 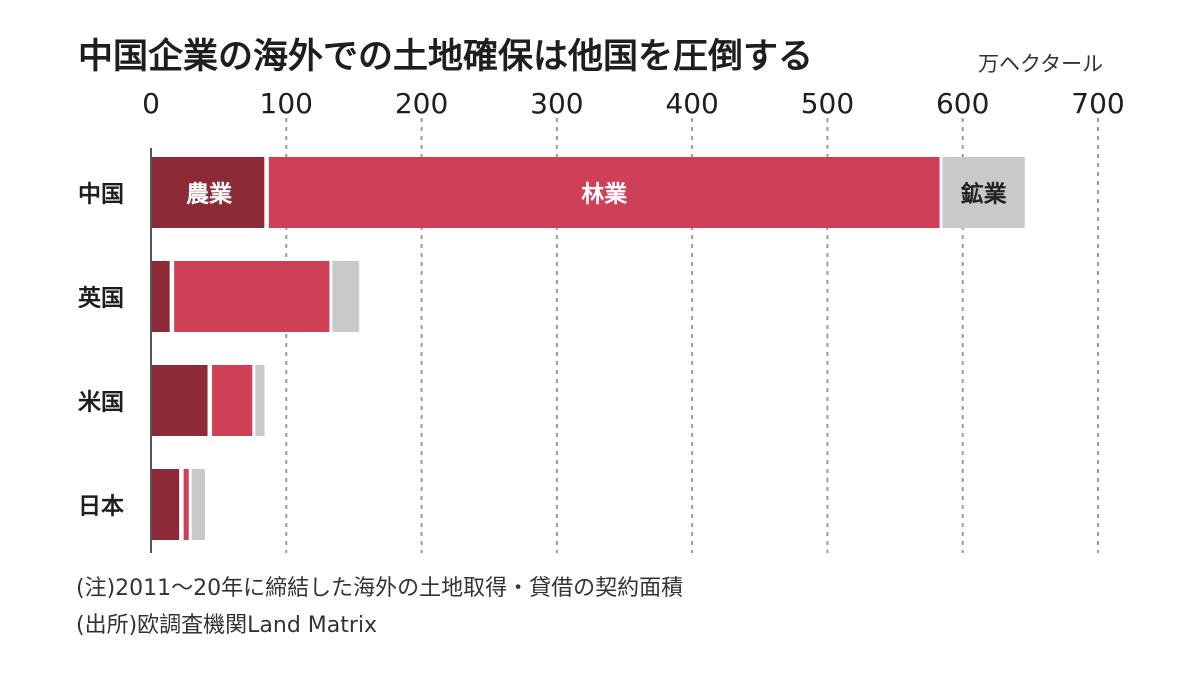 I want to click on unit-label: 万ヘクタール, so click(x=1041, y=64).